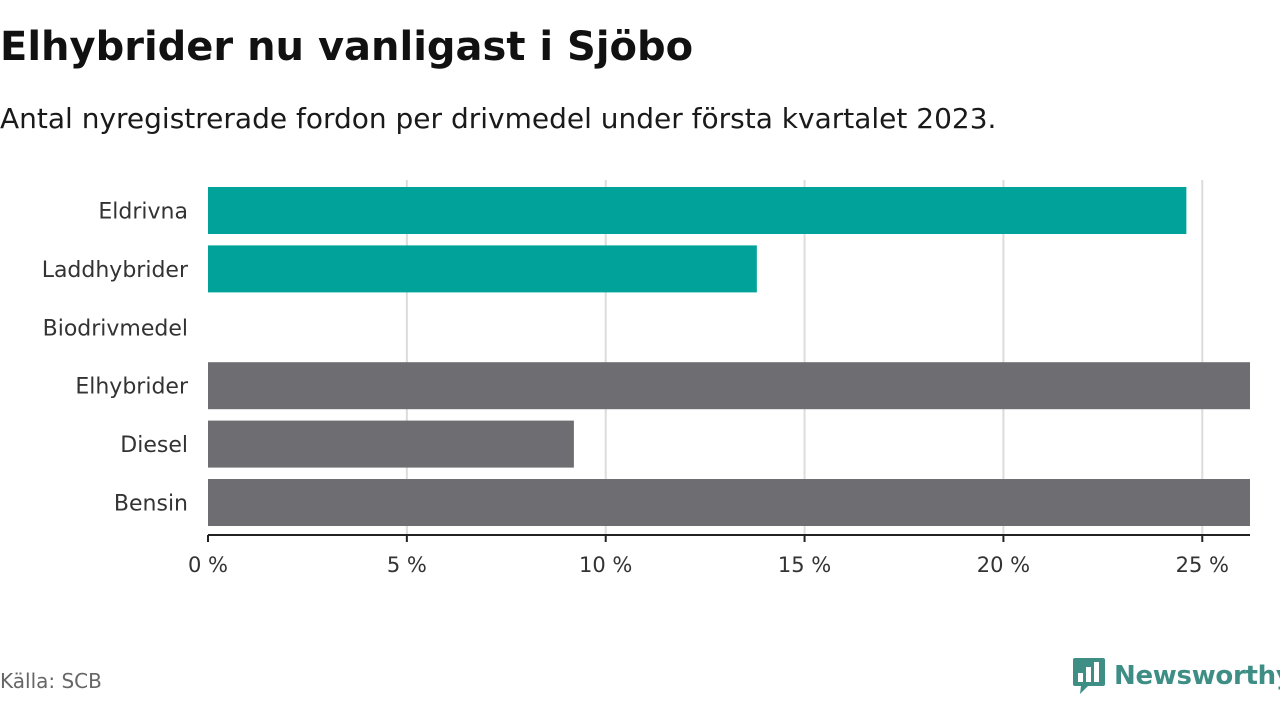 The image size is (1280, 720). What do you see at coordinates (407, 565) in the screenshot?
I see `x-tick-label: 5 %` at bounding box center [407, 565].